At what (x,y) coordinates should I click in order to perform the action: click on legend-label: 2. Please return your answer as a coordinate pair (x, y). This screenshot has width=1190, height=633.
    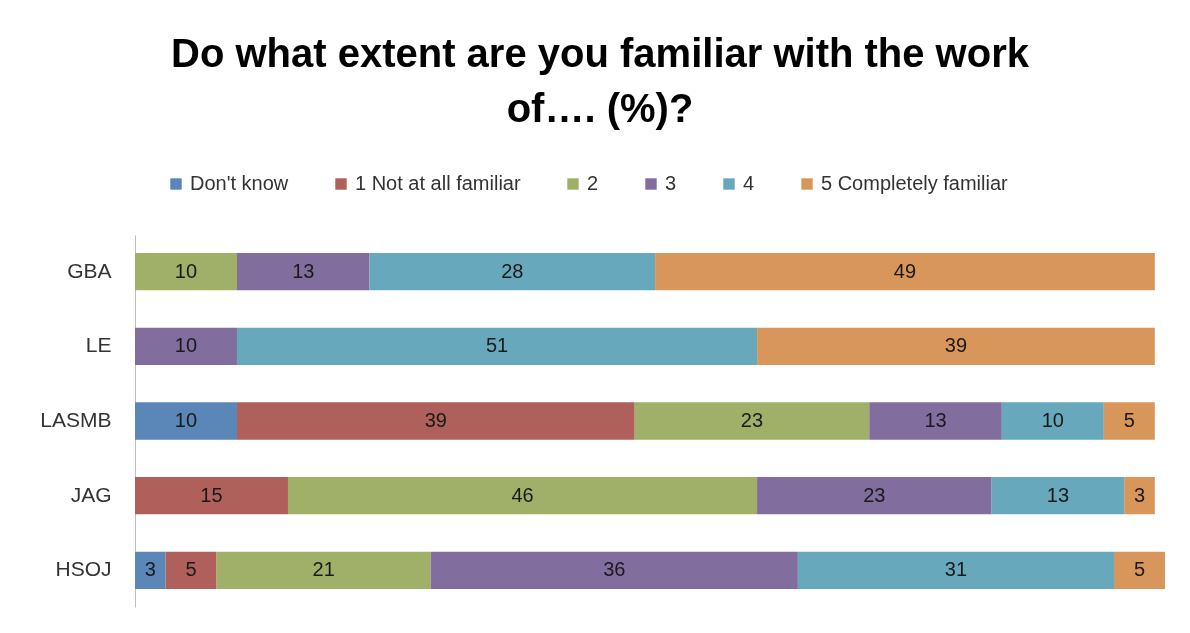
    Looking at the image, I should click on (593, 183).